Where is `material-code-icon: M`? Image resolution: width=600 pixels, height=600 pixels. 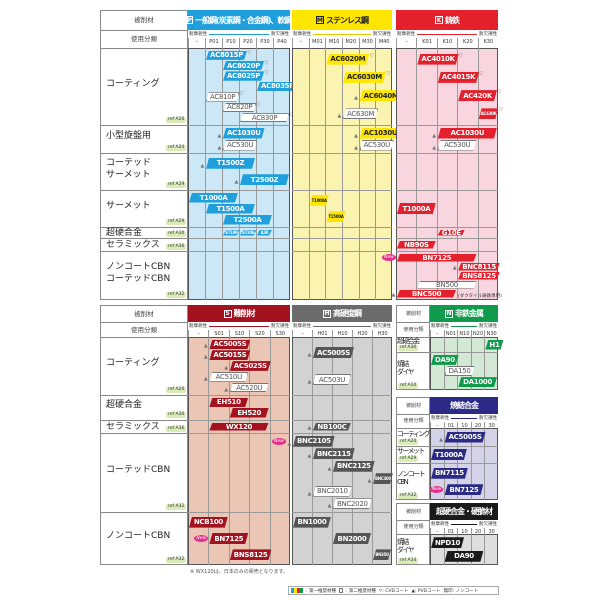 material-code-icon: M is located at coordinates (320, 20).